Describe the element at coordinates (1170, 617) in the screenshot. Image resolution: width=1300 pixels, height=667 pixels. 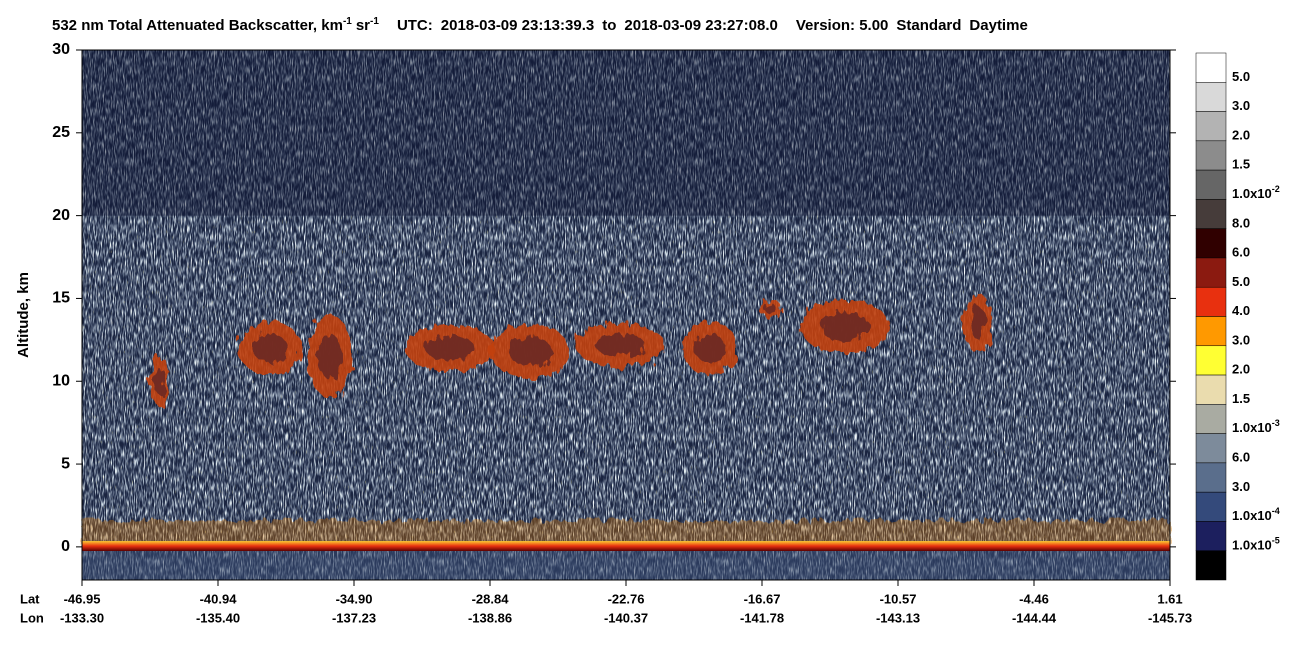
I see `x-tick-label: -145.73` at that location.